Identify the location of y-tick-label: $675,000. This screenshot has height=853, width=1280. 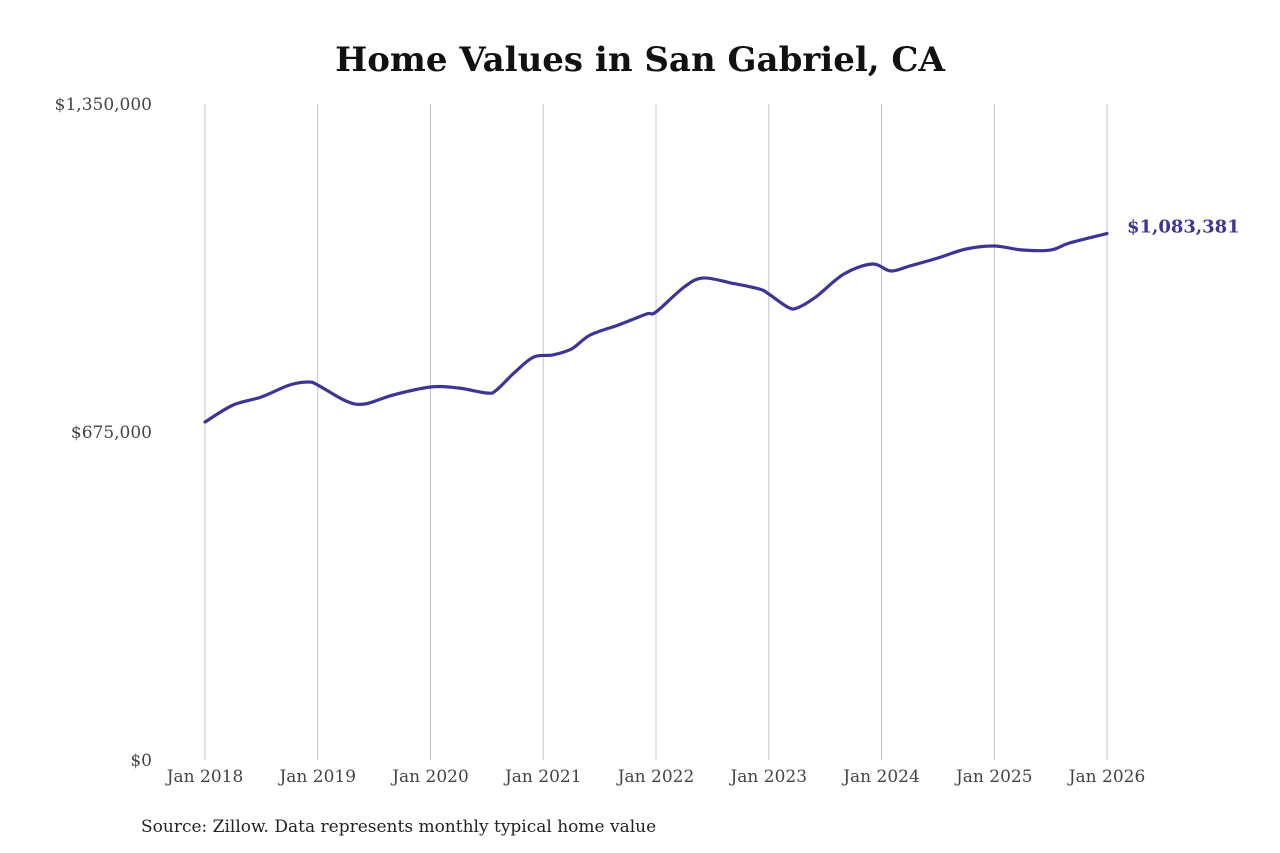
(111, 433).